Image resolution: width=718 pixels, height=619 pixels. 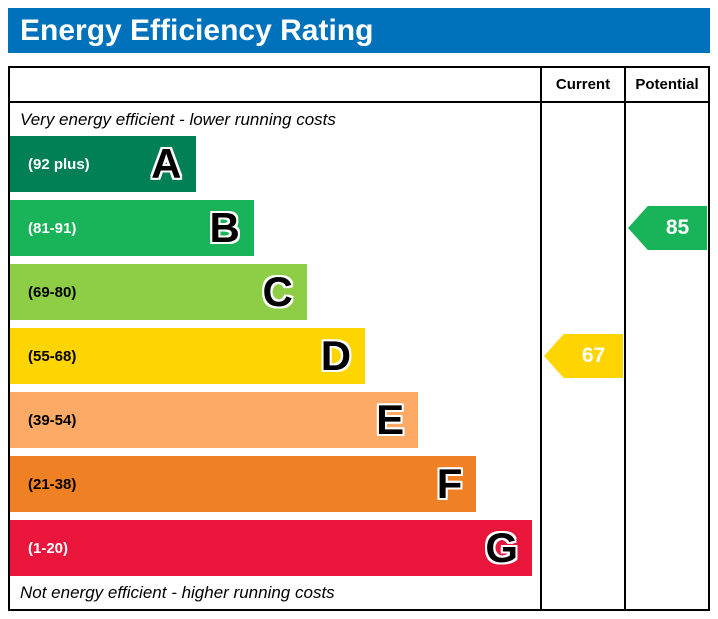 I want to click on band-e: (39-54) E, so click(x=214, y=420).